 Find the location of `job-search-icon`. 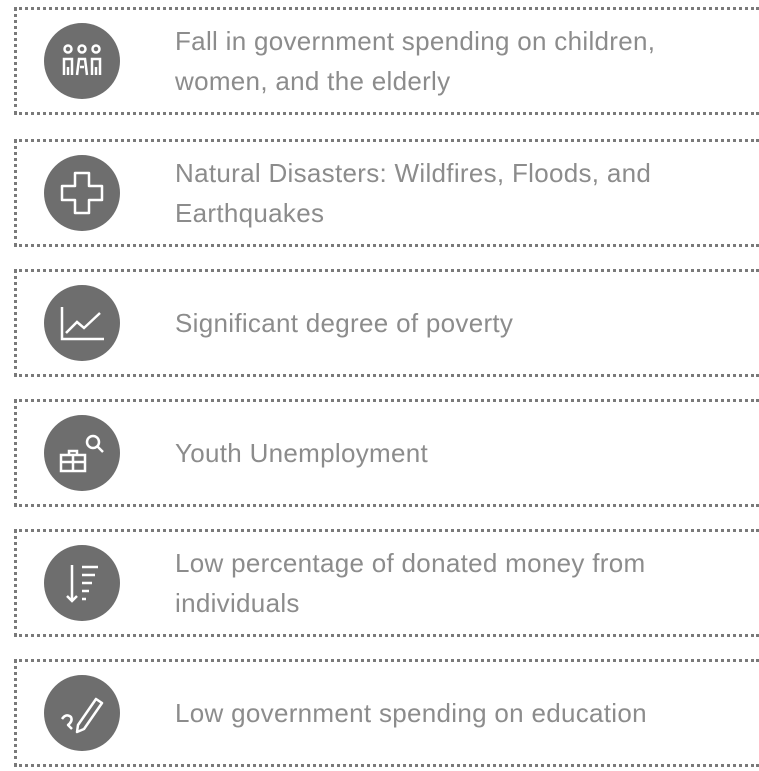

job-search-icon is located at coordinates (82, 453).